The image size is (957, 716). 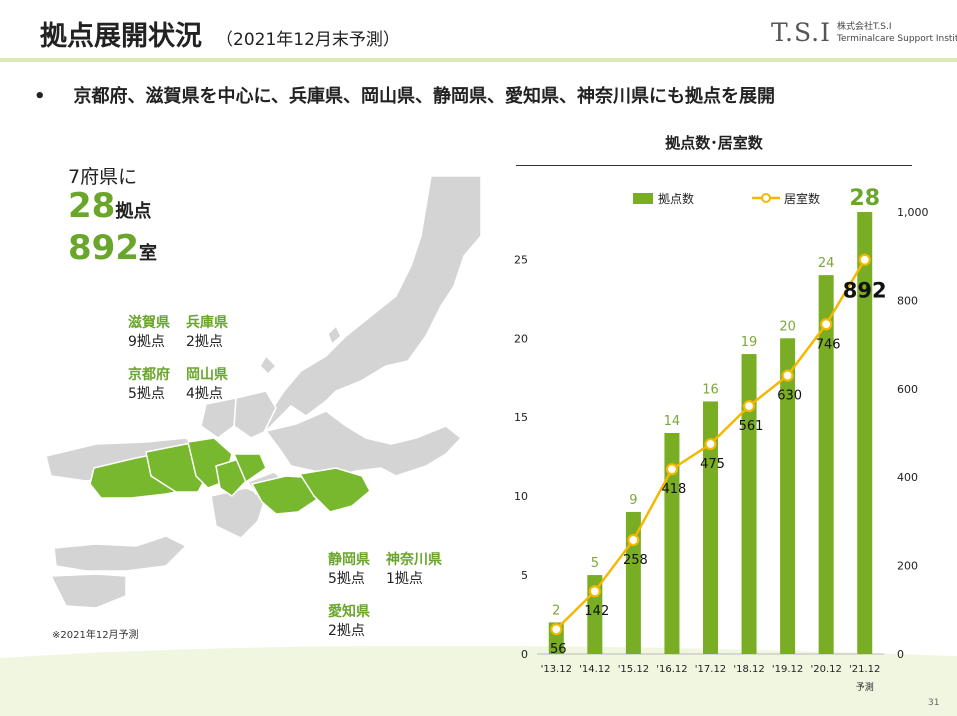 What do you see at coordinates (133, 211) in the screenshot?
I see `summary-bases-unit: 拠点` at bounding box center [133, 211].